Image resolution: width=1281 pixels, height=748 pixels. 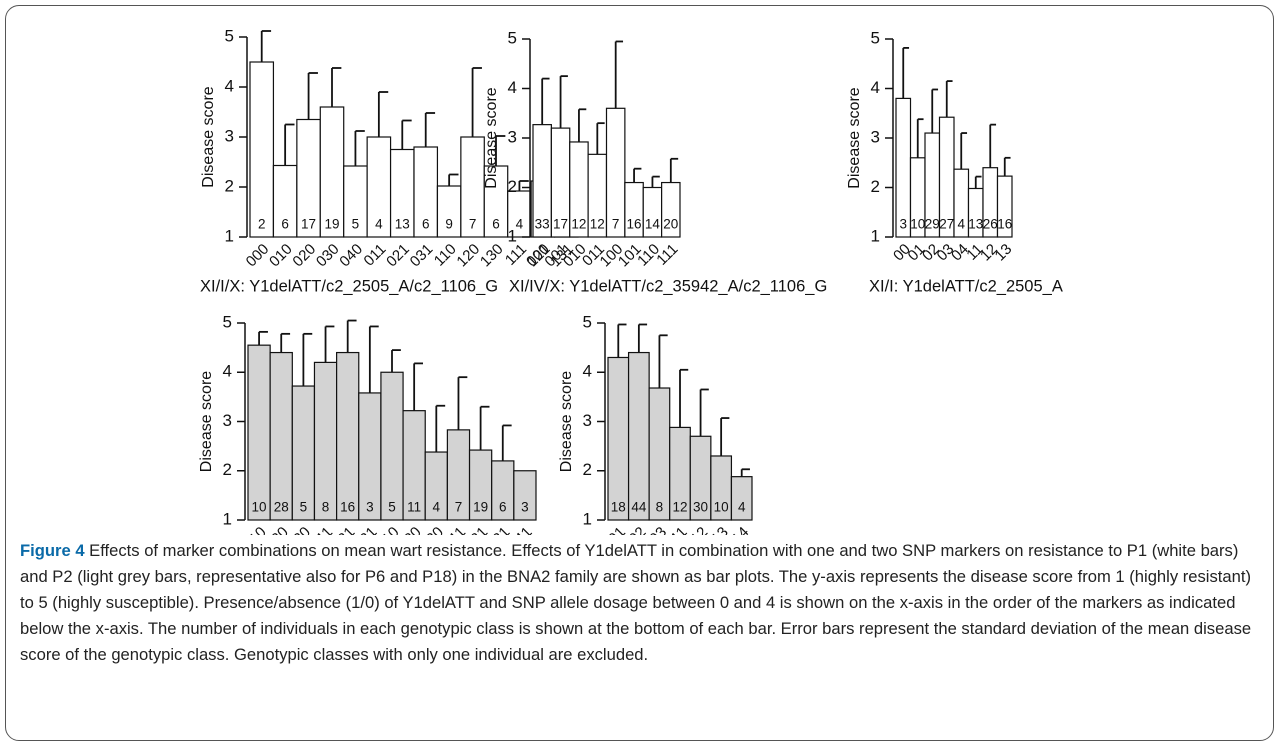 What do you see at coordinates (402, 224) in the screenshot?
I see `count-label: 13` at bounding box center [402, 224].